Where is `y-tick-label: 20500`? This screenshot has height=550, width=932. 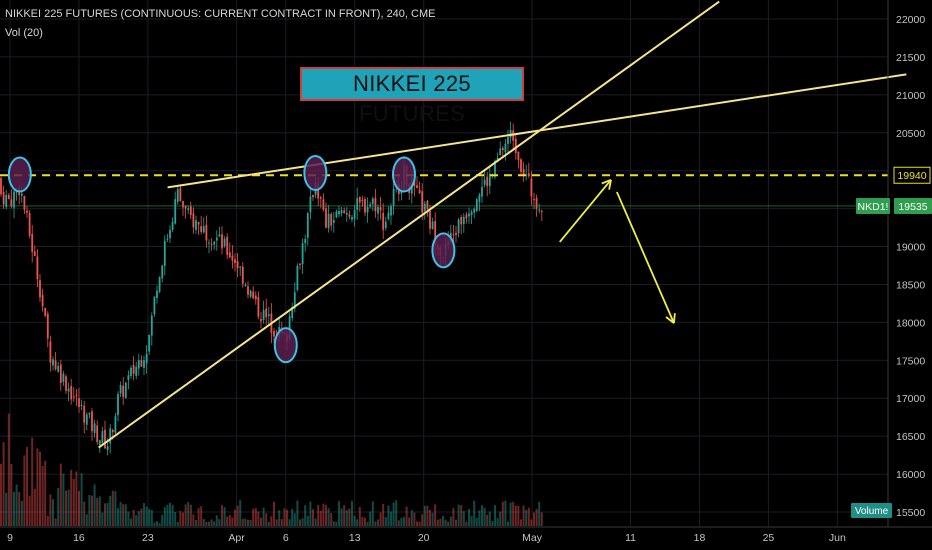 y-tick-label: 20500 is located at coordinates (910, 134).